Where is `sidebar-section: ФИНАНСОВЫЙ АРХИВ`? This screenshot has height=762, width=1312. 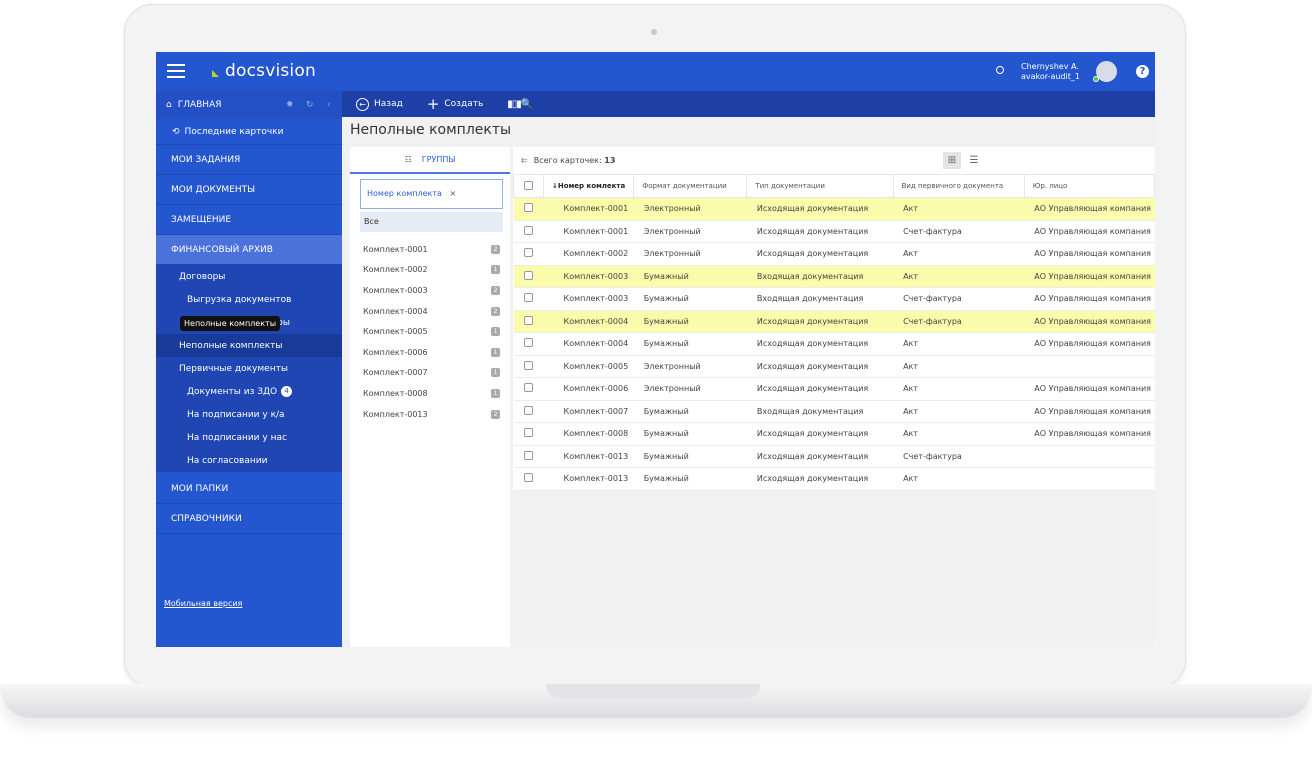
sidebar-section: ФИНАНСОВЫЙ АРХИВ is located at coordinates (249, 250).